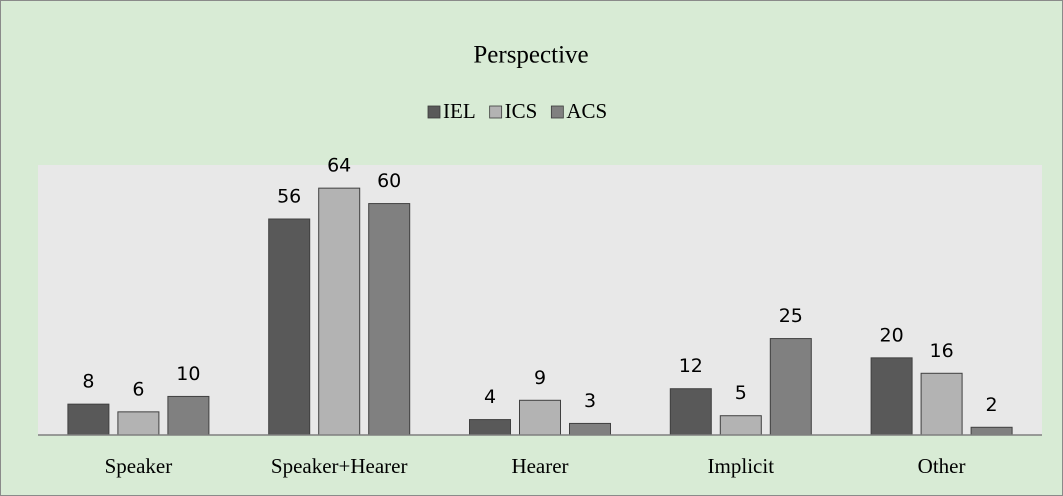 The image size is (1063, 496). I want to click on data-label: 64, so click(339, 166).